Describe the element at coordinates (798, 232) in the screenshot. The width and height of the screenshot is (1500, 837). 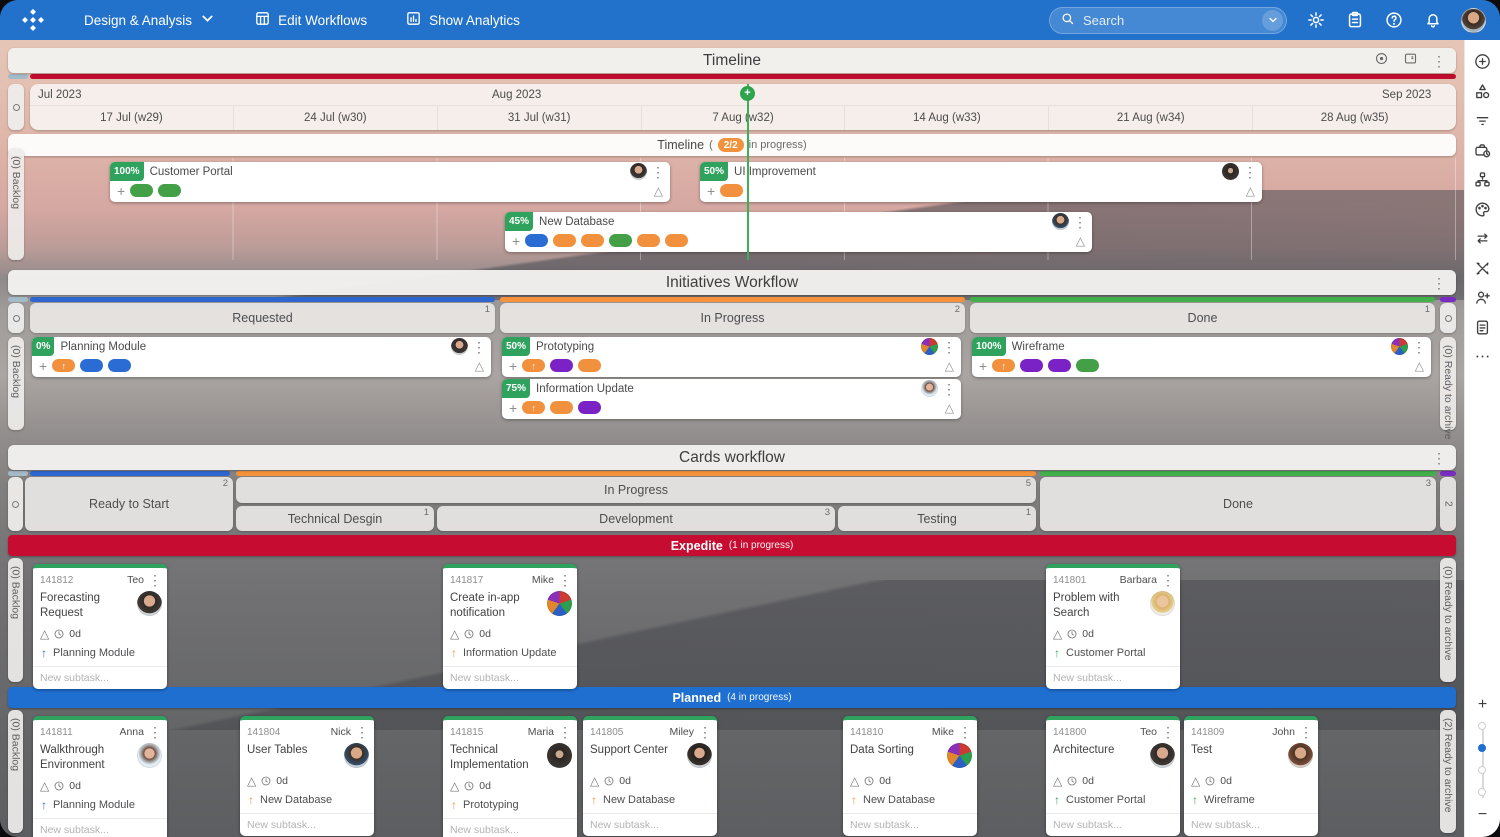
I see `initiative-card: 45% New Database ⋮ + △` at that location.